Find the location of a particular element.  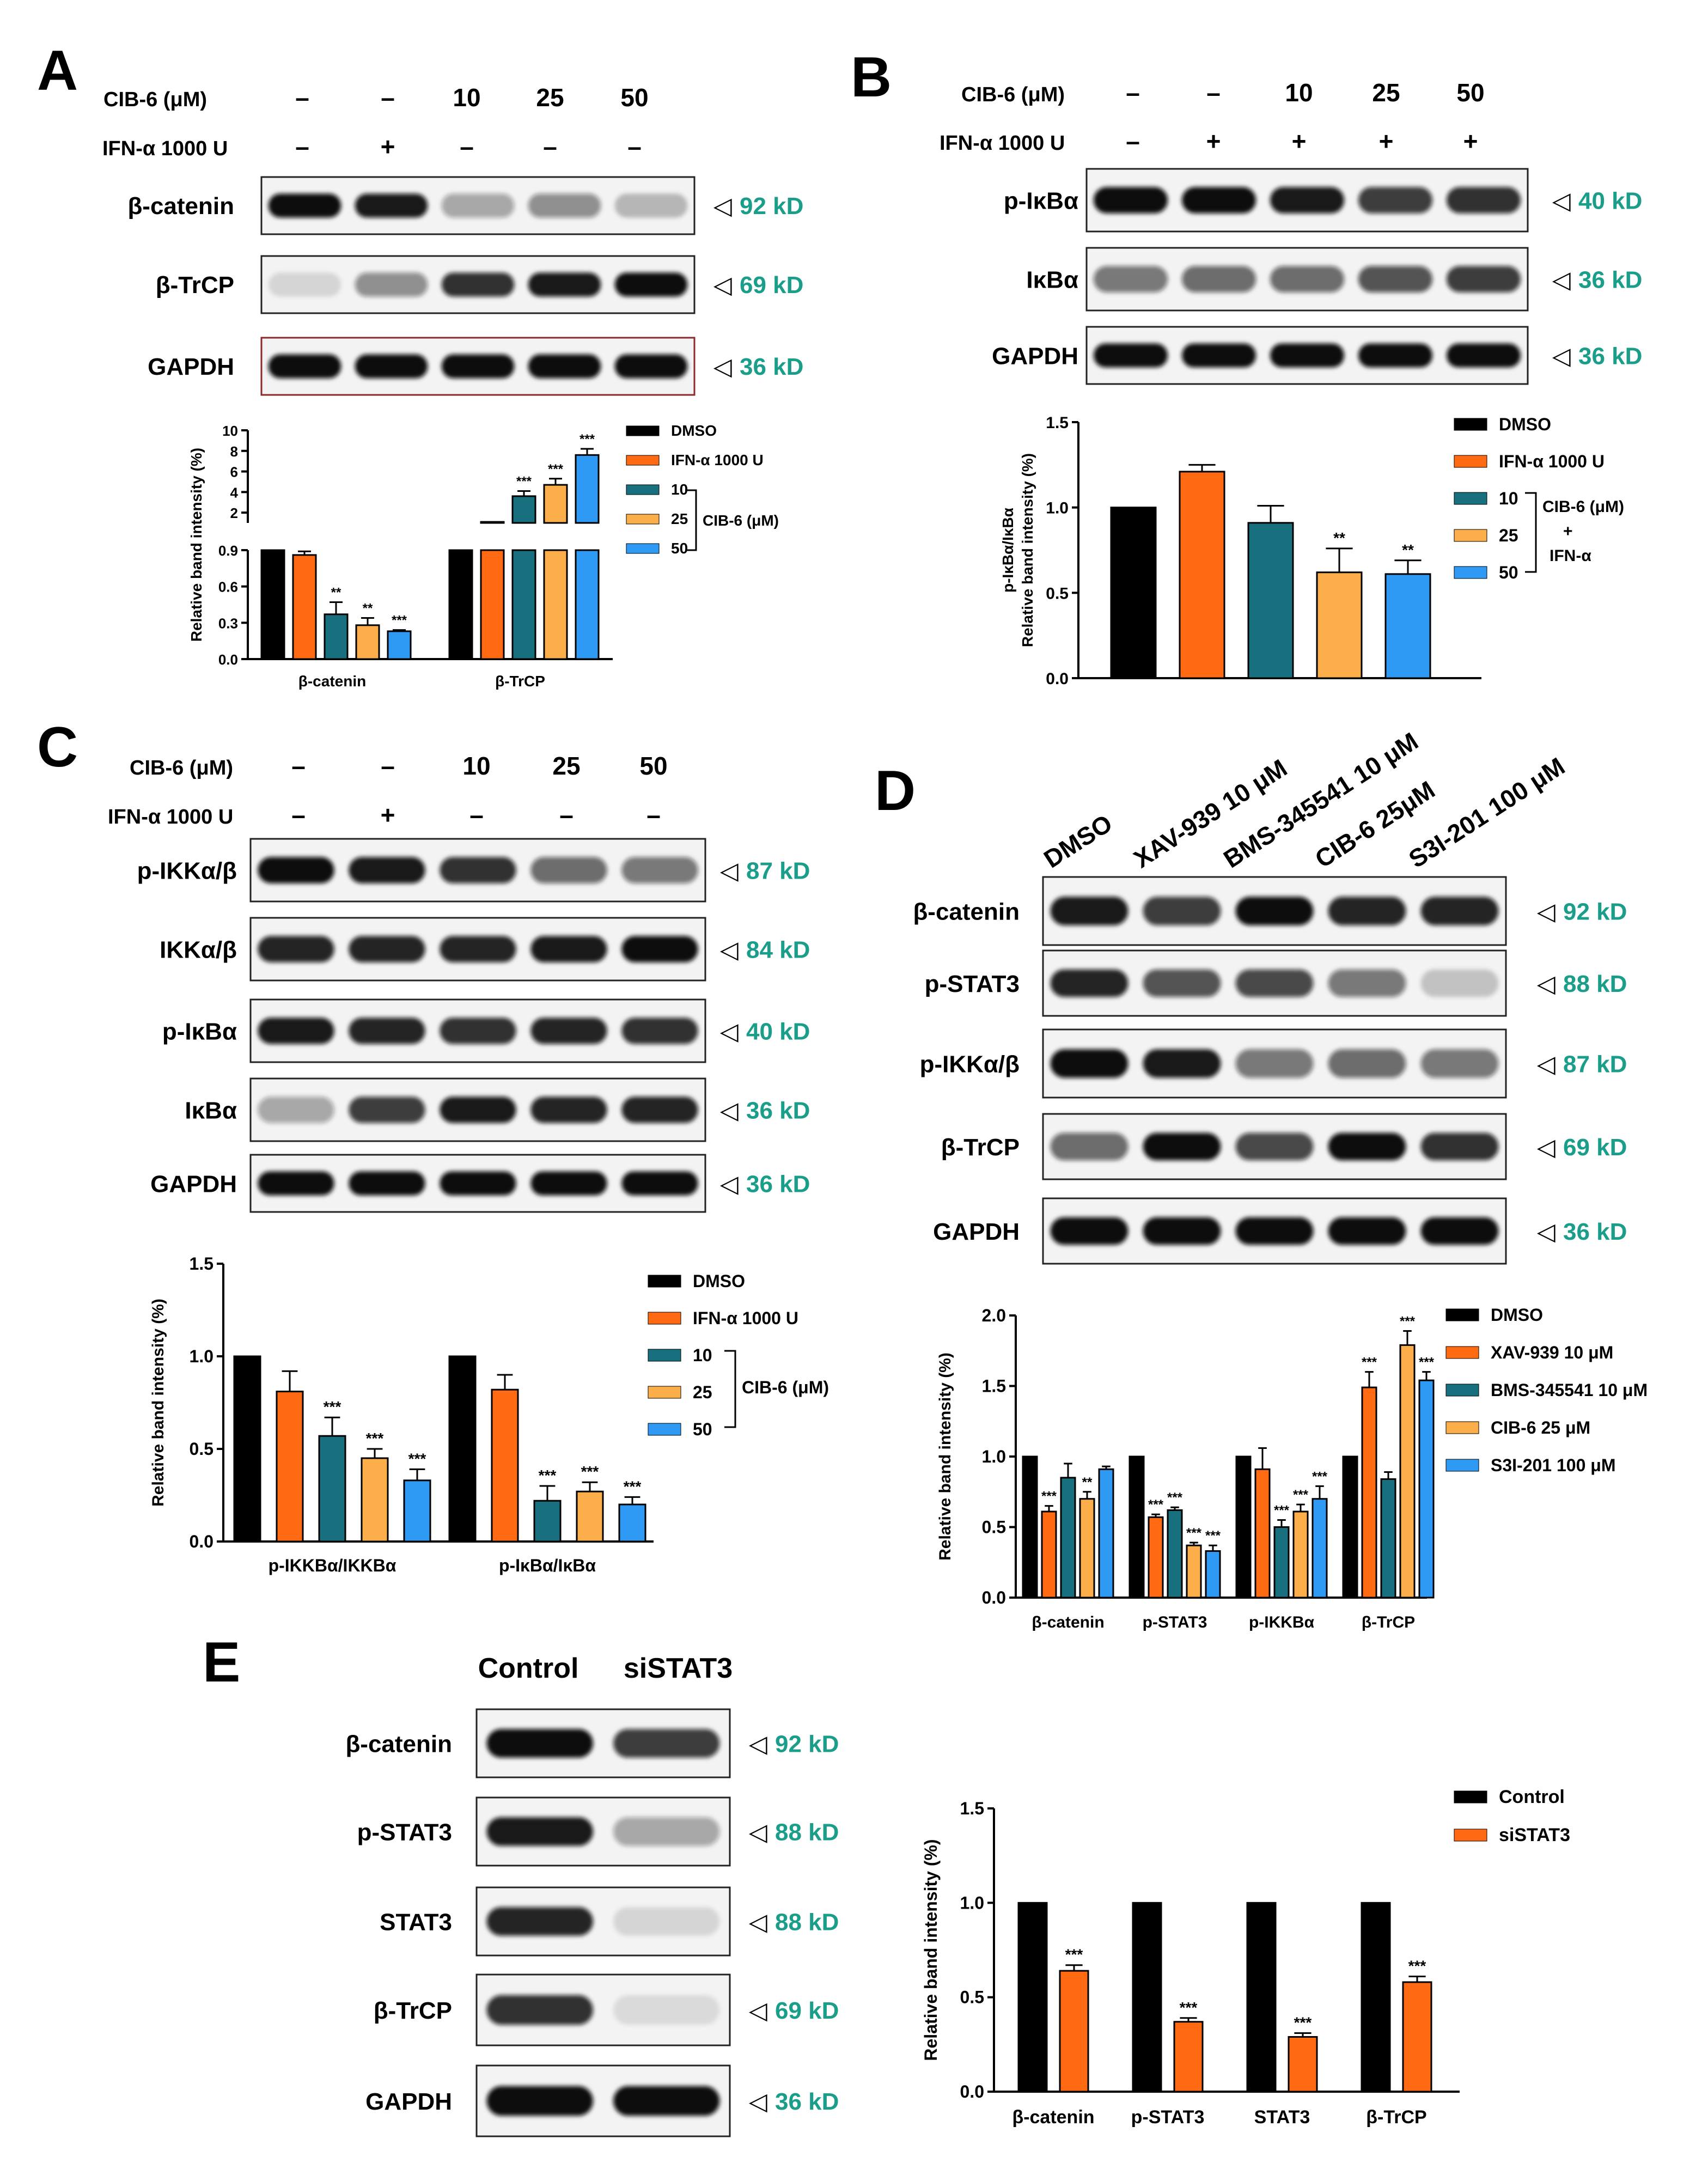

y-tick-label: 0.0 is located at coordinates (1057, 679).